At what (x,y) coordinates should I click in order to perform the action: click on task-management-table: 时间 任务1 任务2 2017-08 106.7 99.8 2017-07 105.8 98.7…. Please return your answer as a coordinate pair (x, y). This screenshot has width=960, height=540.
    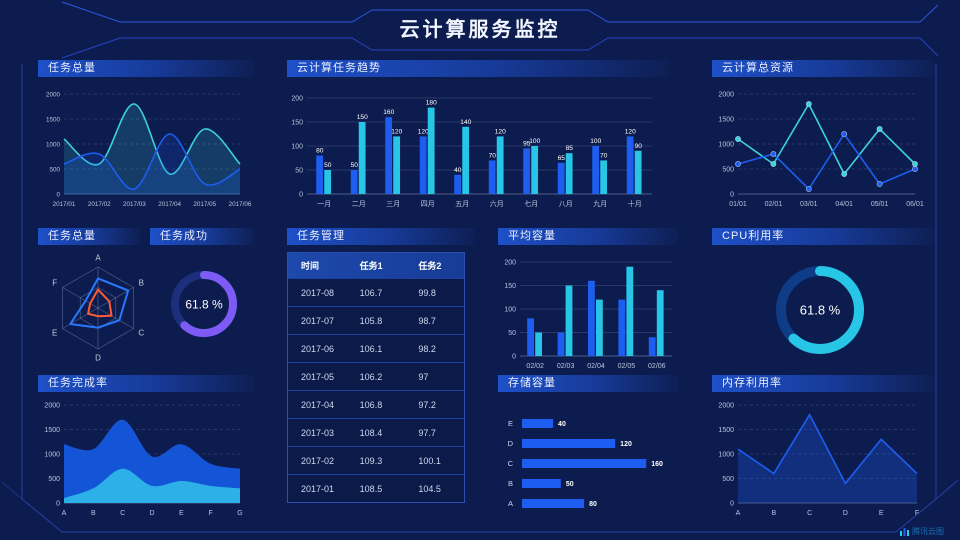
    Looking at the image, I should click on (376, 377).